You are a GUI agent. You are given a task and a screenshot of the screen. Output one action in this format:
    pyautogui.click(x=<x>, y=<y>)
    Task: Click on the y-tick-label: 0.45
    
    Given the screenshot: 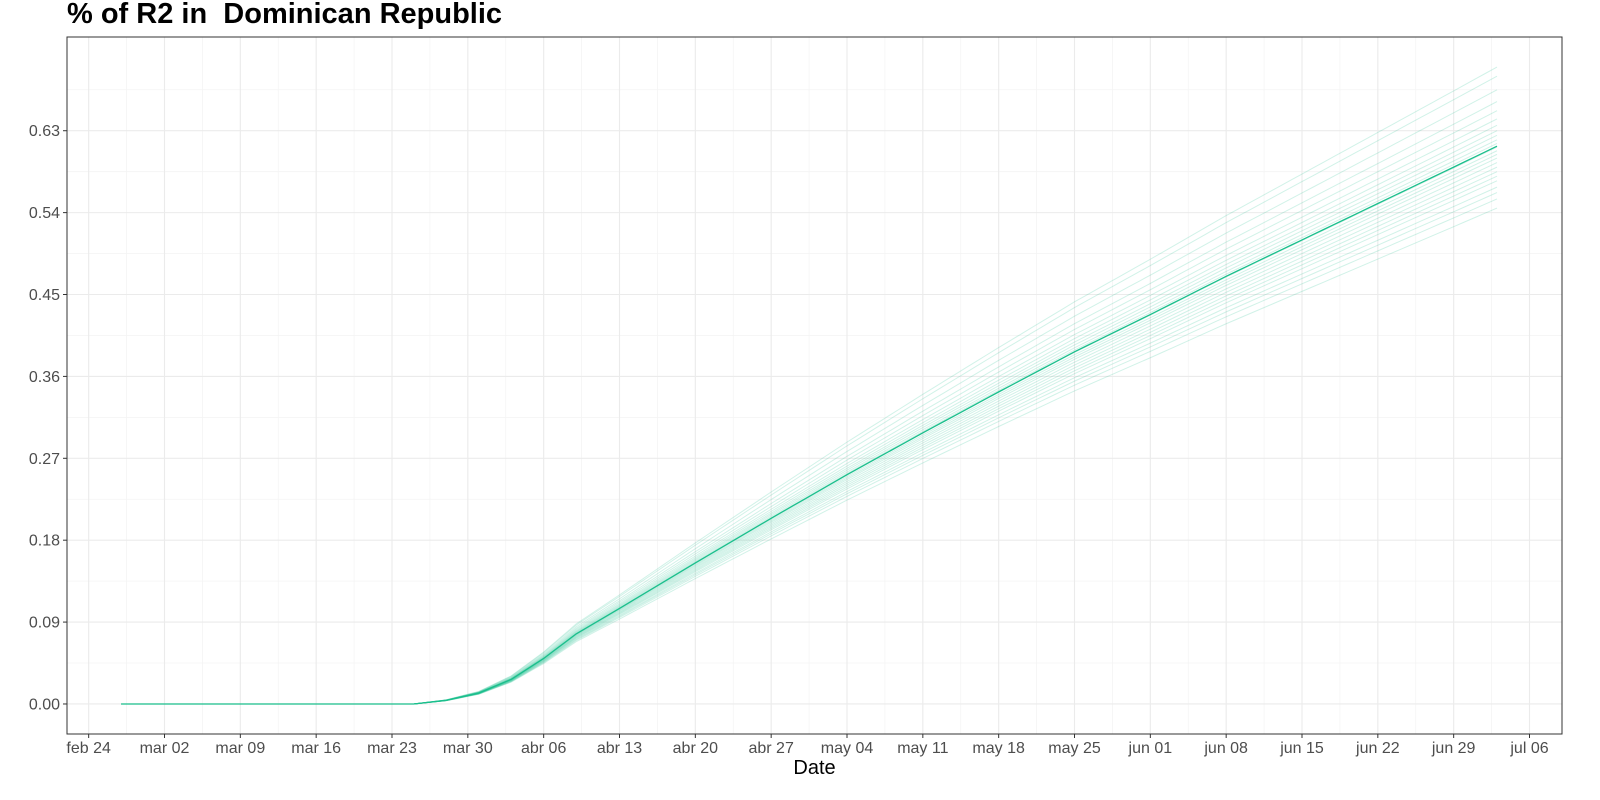 What is the action you would take?
    pyautogui.click(x=44, y=295)
    